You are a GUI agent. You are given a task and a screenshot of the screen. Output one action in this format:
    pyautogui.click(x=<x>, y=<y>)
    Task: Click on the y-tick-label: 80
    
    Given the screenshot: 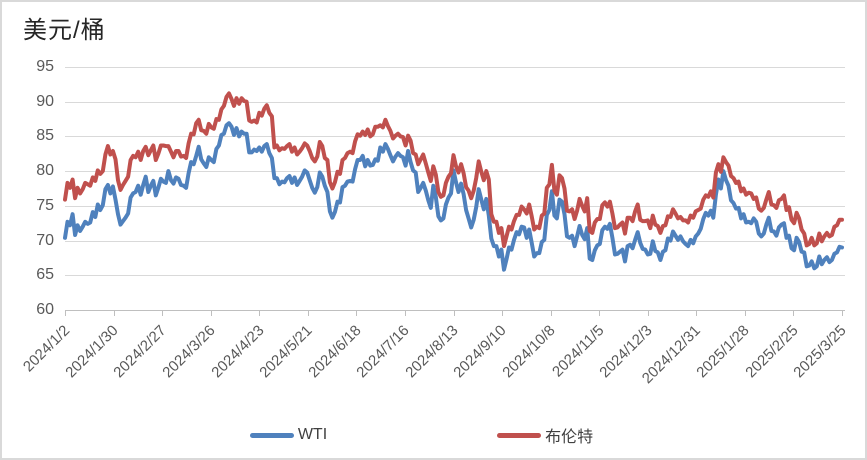 What is the action you would take?
    pyautogui.click(x=45, y=171)
    